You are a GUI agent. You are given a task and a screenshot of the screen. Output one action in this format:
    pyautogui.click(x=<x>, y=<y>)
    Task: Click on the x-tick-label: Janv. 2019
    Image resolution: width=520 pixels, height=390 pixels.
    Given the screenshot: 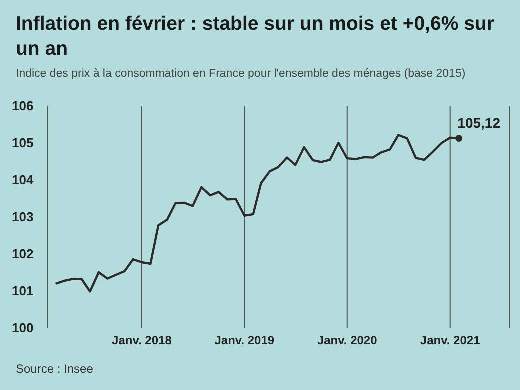 What is the action you would take?
    pyautogui.click(x=244, y=341)
    